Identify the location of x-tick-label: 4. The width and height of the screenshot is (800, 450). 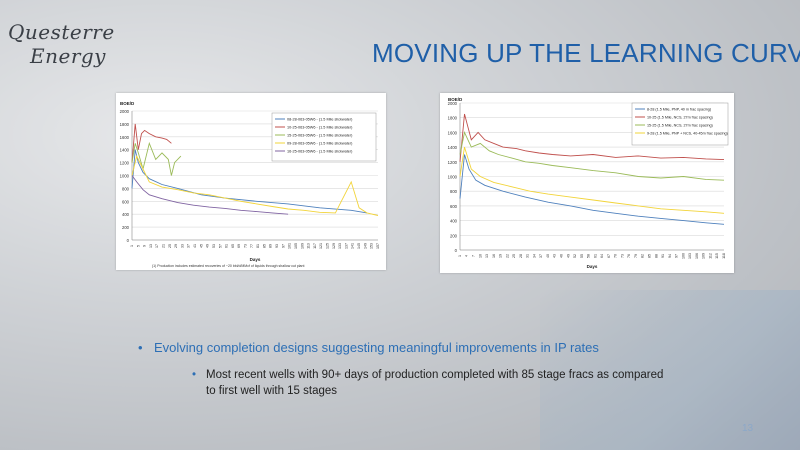
(467, 256).